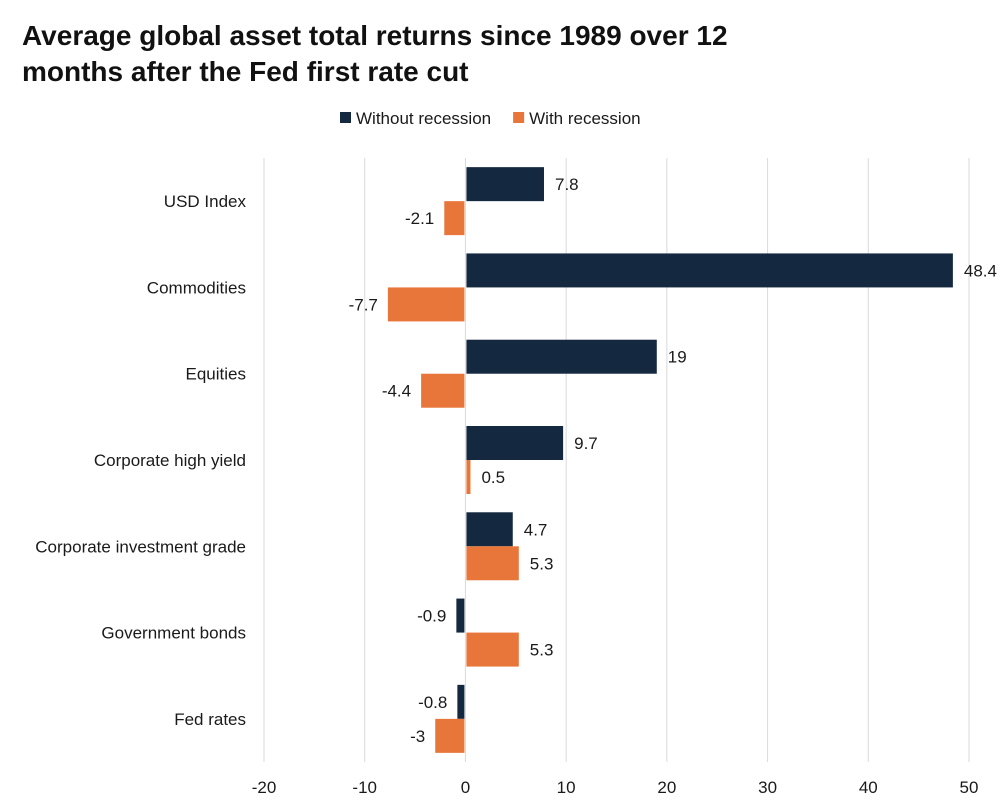 Image resolution: width=1002 pixels, height=810 pixels. I want to click on category-label-fed-rates: Fed rates, so click(210, 719).